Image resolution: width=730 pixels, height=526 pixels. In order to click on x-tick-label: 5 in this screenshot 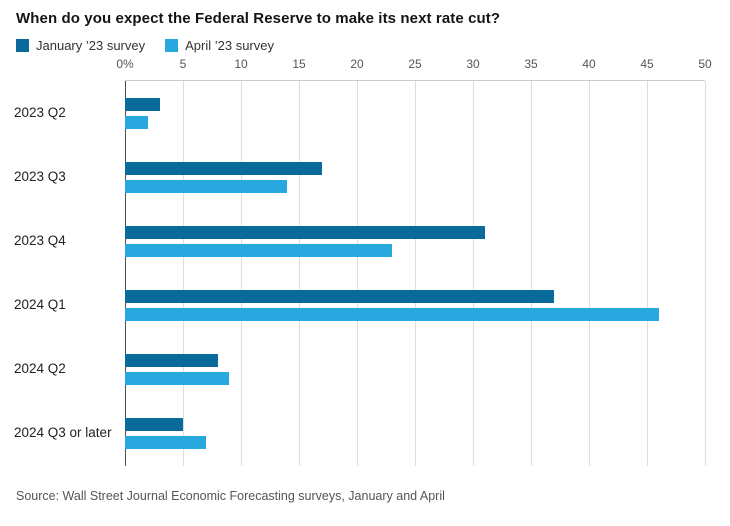, I will do `click(183, 64)`.